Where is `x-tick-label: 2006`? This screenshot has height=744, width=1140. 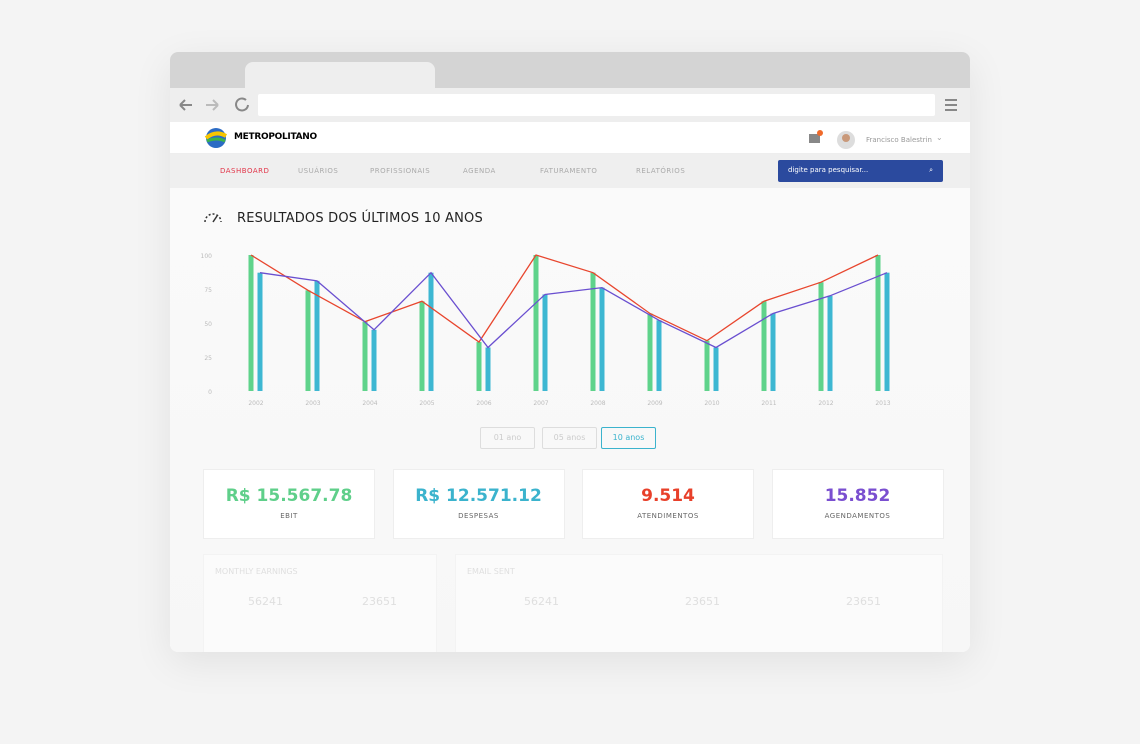 x-tick-label: 2006 is located at coordinates (483, 403).